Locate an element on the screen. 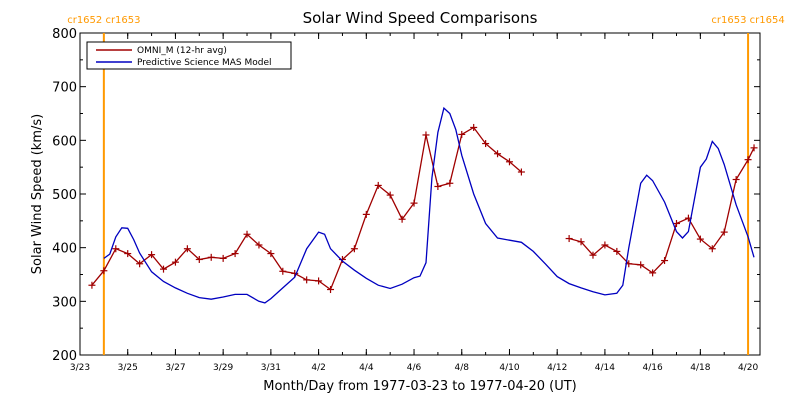  legend-label: OMNI_M (12-hr avg) is located at coordinates (182, 51).